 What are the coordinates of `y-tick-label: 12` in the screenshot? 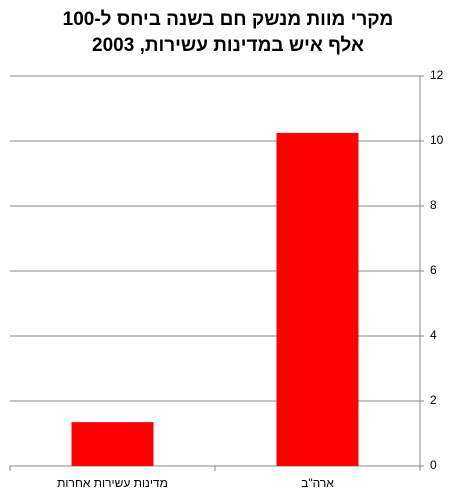 It's located at (437, 75).